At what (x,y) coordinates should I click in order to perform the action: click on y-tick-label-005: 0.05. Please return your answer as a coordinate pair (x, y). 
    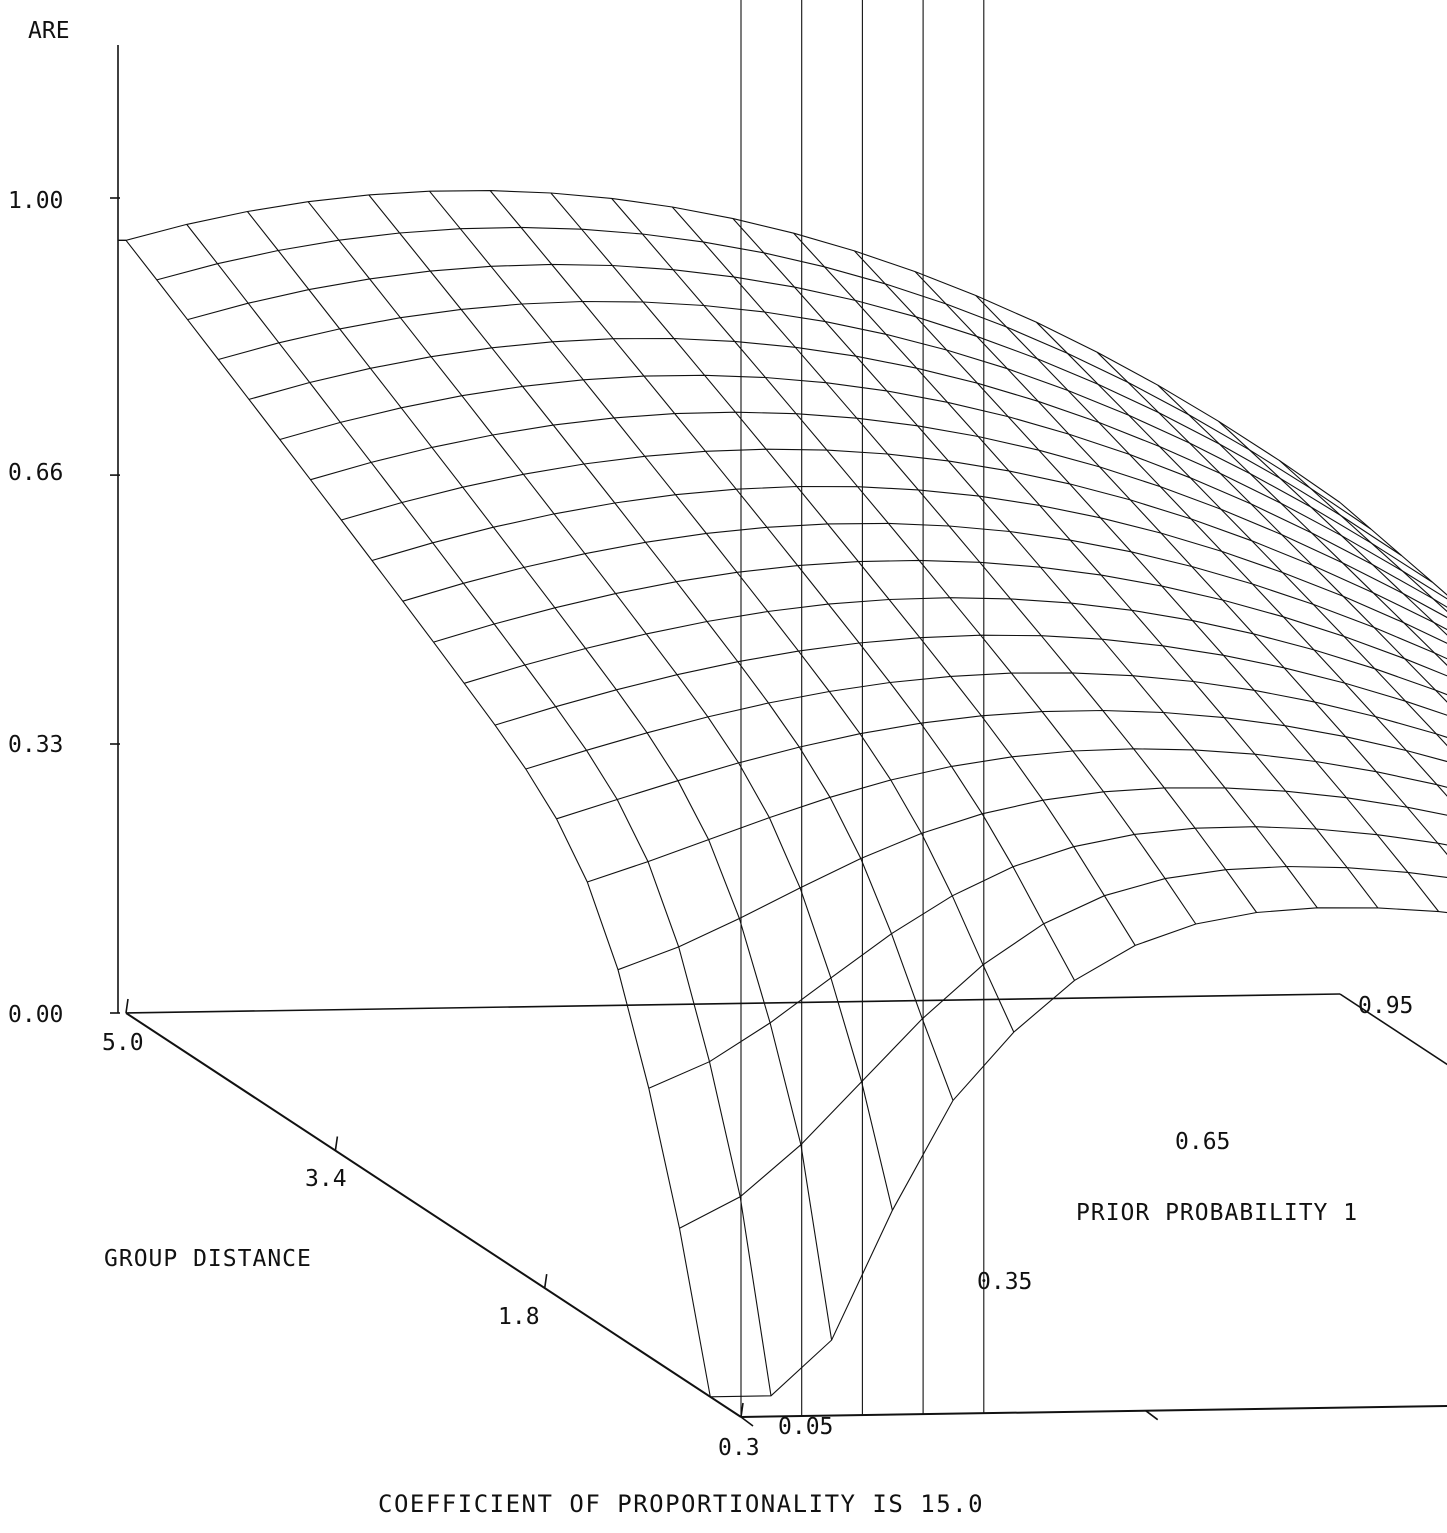
    Looking at the image, I should click on (805, 1427).